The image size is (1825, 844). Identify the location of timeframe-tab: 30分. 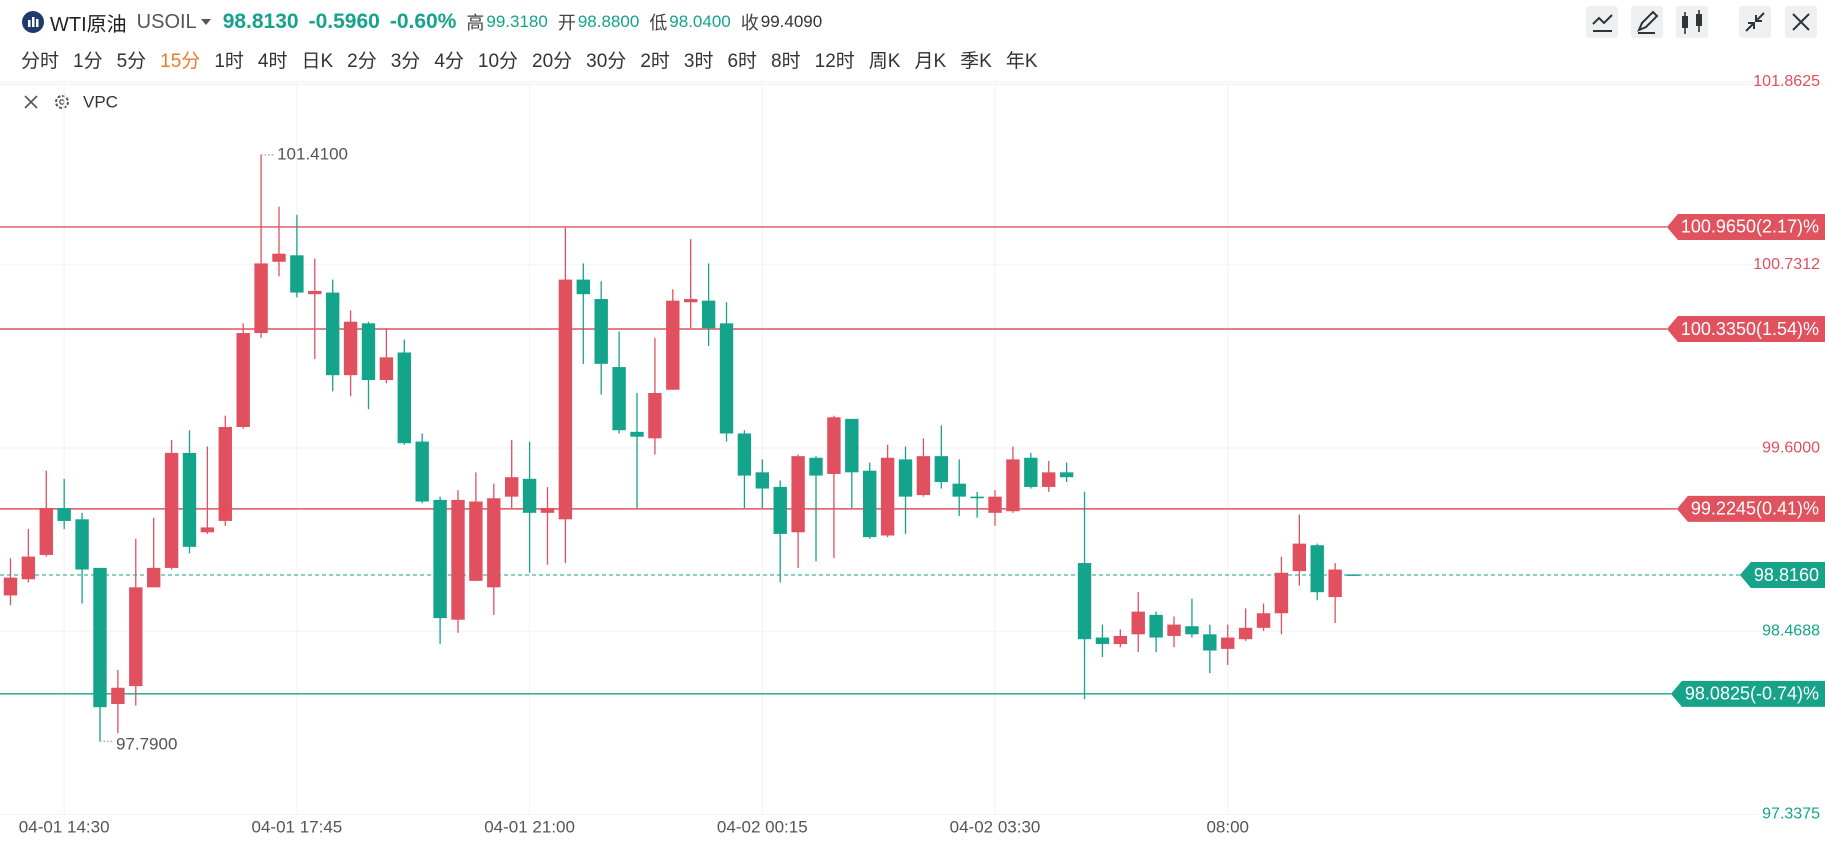
(606, 61).